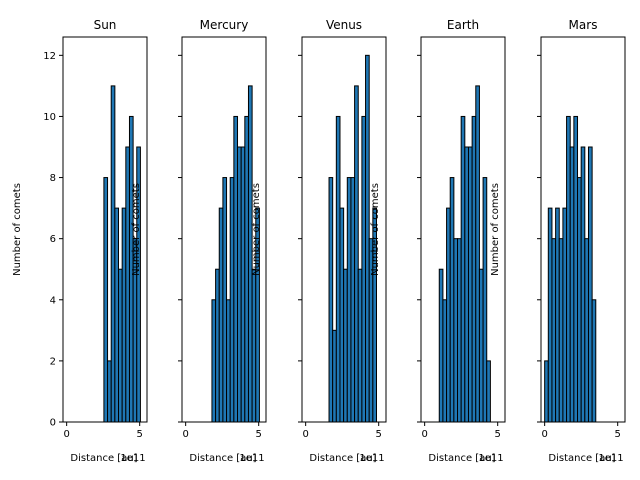 The height and width of the screenshot is (480, 640). I want to click on subplot-title: Mars, so click(583, 25).